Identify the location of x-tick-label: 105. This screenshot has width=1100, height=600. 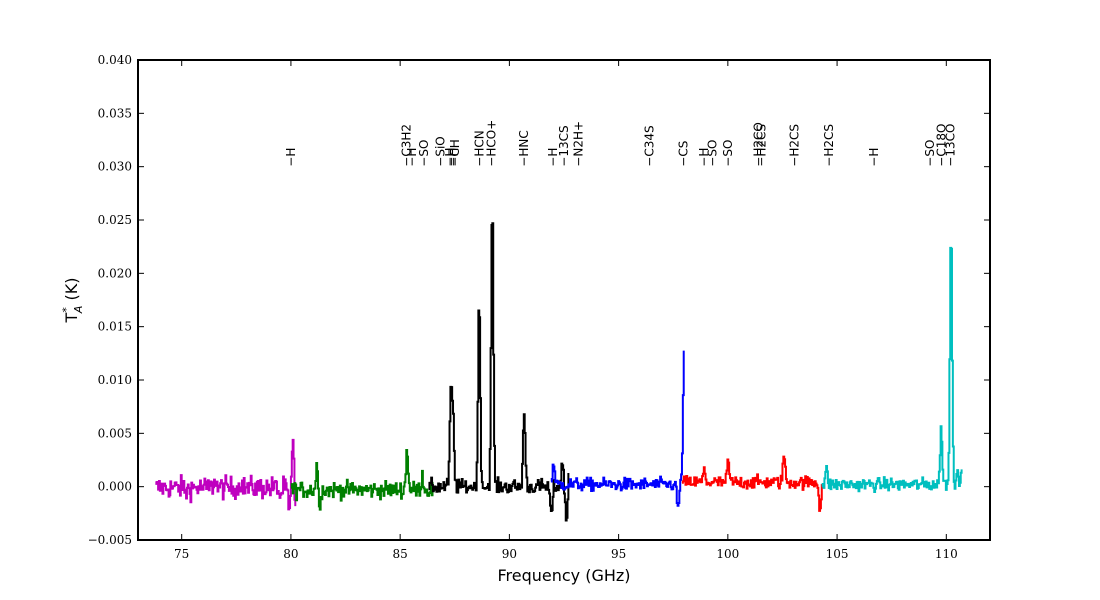
(837, 554).